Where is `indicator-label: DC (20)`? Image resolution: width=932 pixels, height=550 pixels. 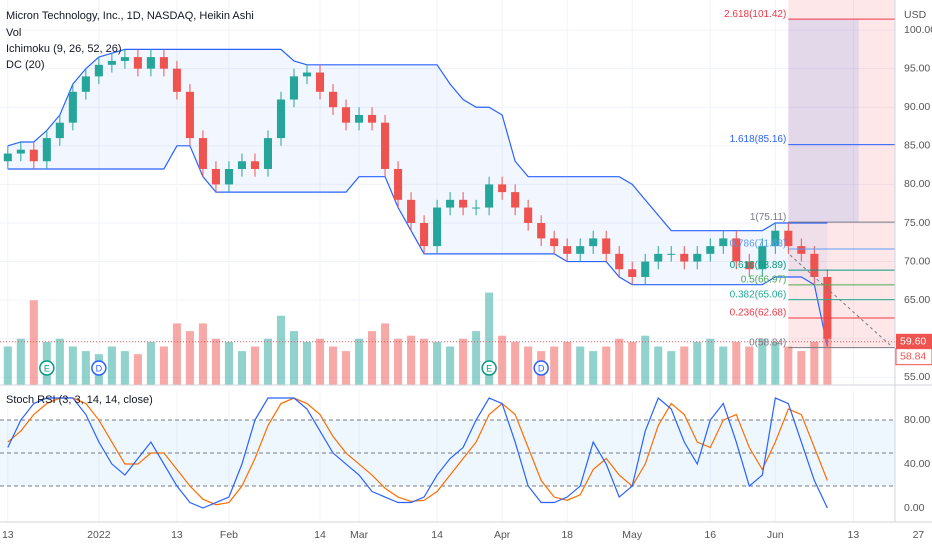 indicator-label: DC (20) is located at coordinates (25, 65).